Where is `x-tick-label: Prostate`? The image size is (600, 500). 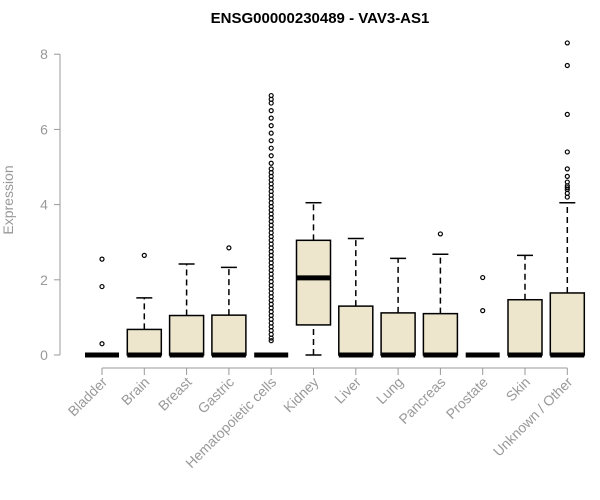 x-tick-label: Prostate is located at coordinates (467, 398).